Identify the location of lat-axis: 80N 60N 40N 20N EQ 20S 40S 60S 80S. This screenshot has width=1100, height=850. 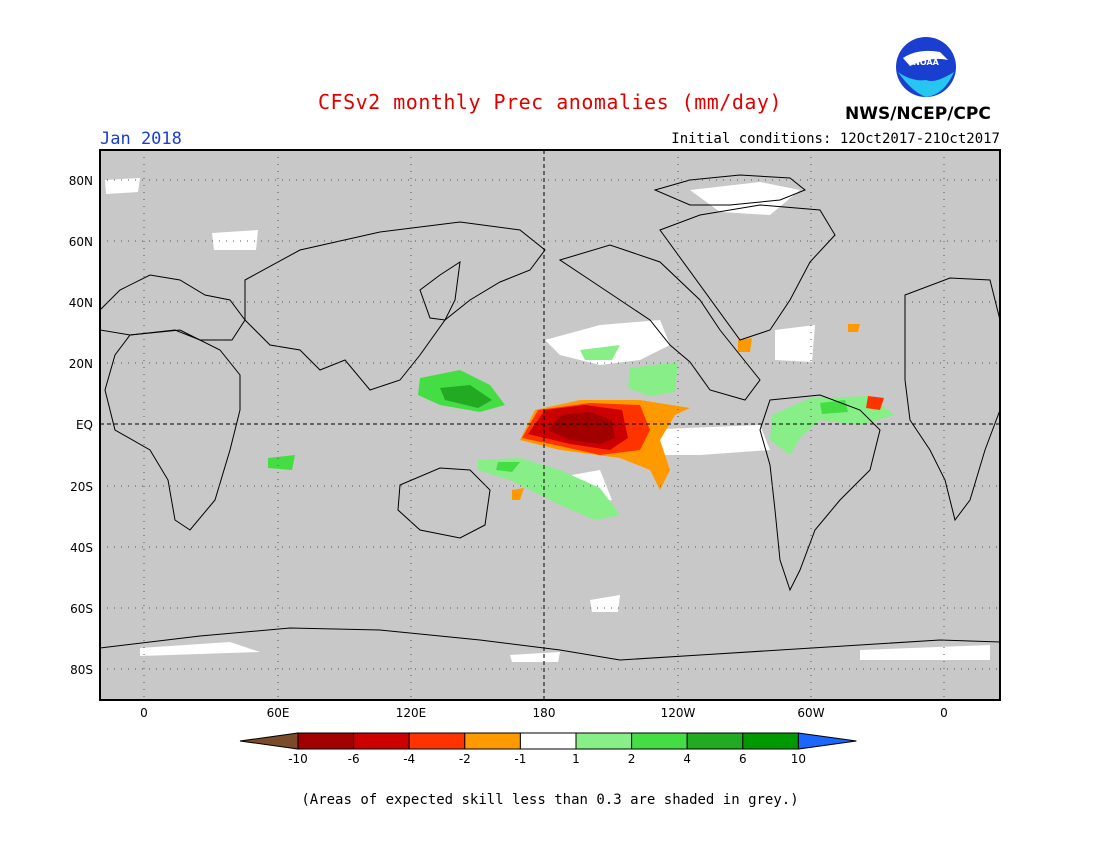
(81, 425).